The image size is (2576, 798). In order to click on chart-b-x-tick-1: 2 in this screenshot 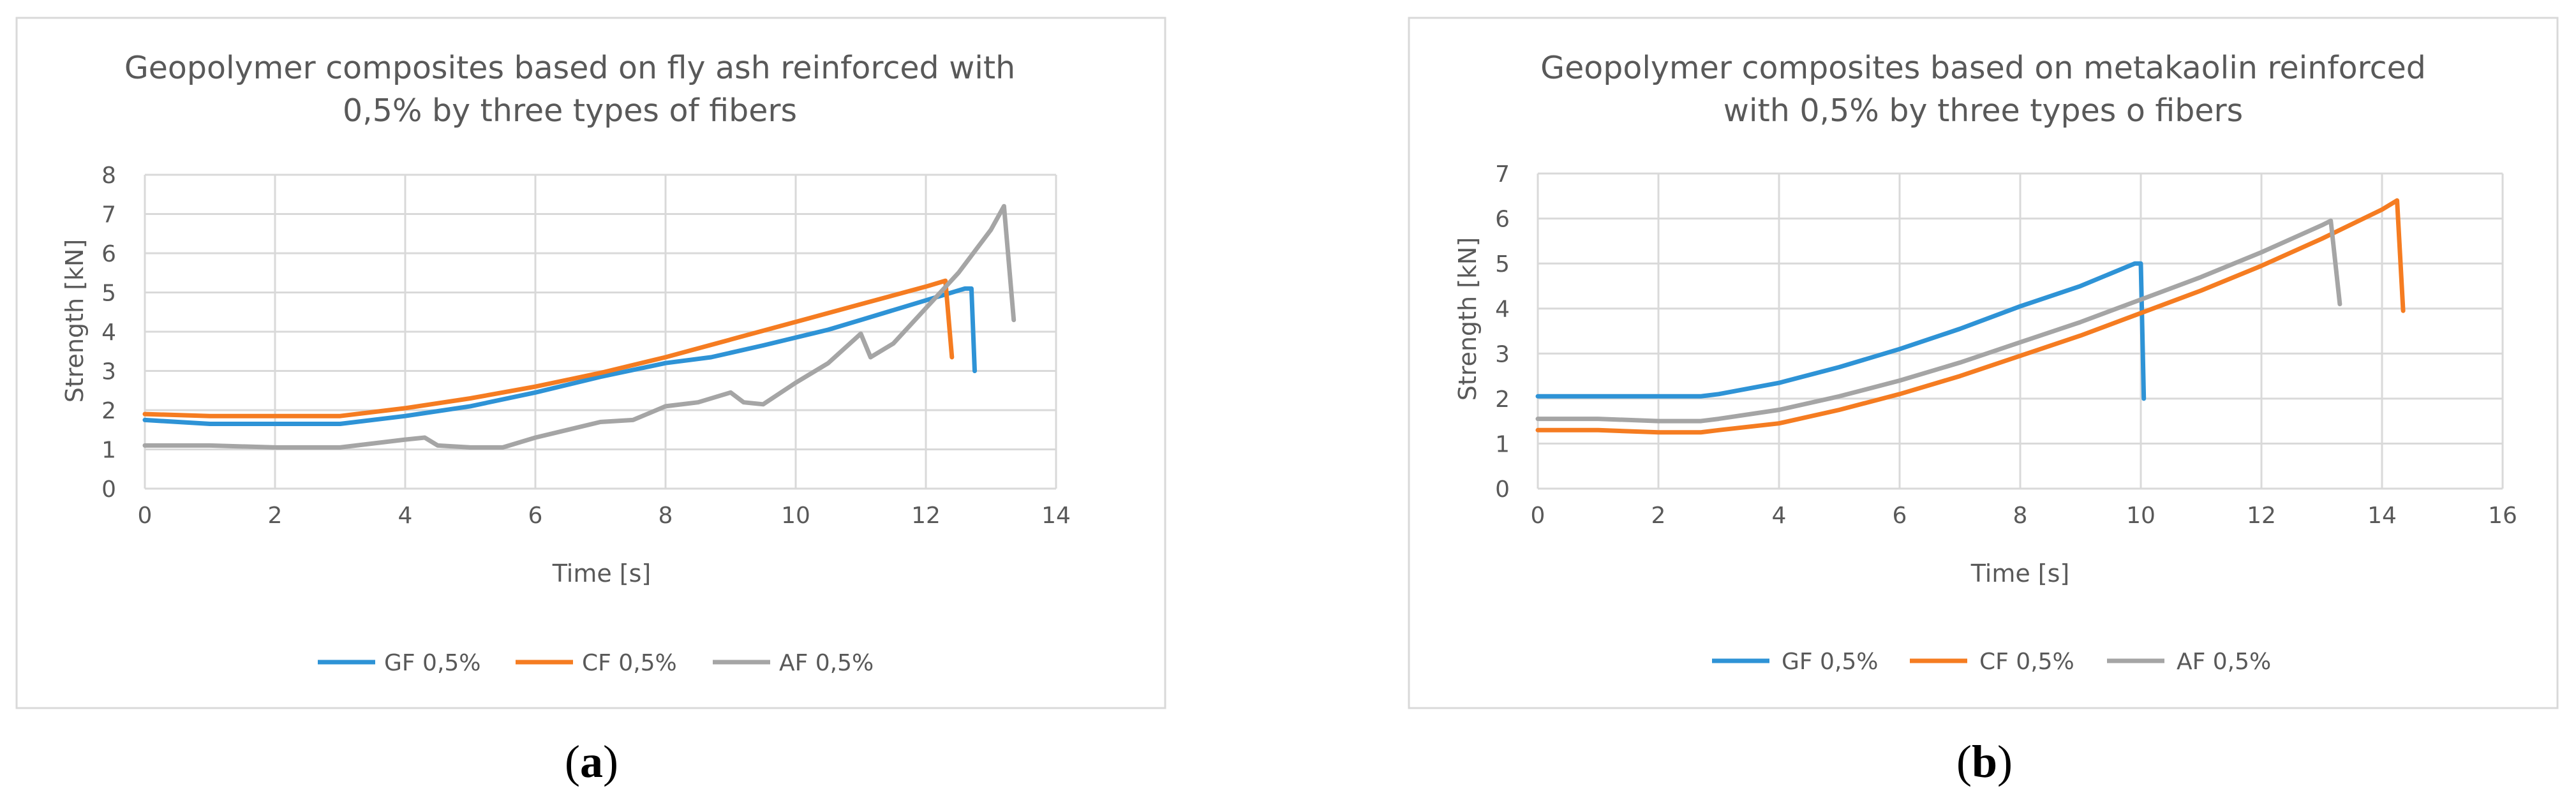, I will do `click(1658, 516)`.